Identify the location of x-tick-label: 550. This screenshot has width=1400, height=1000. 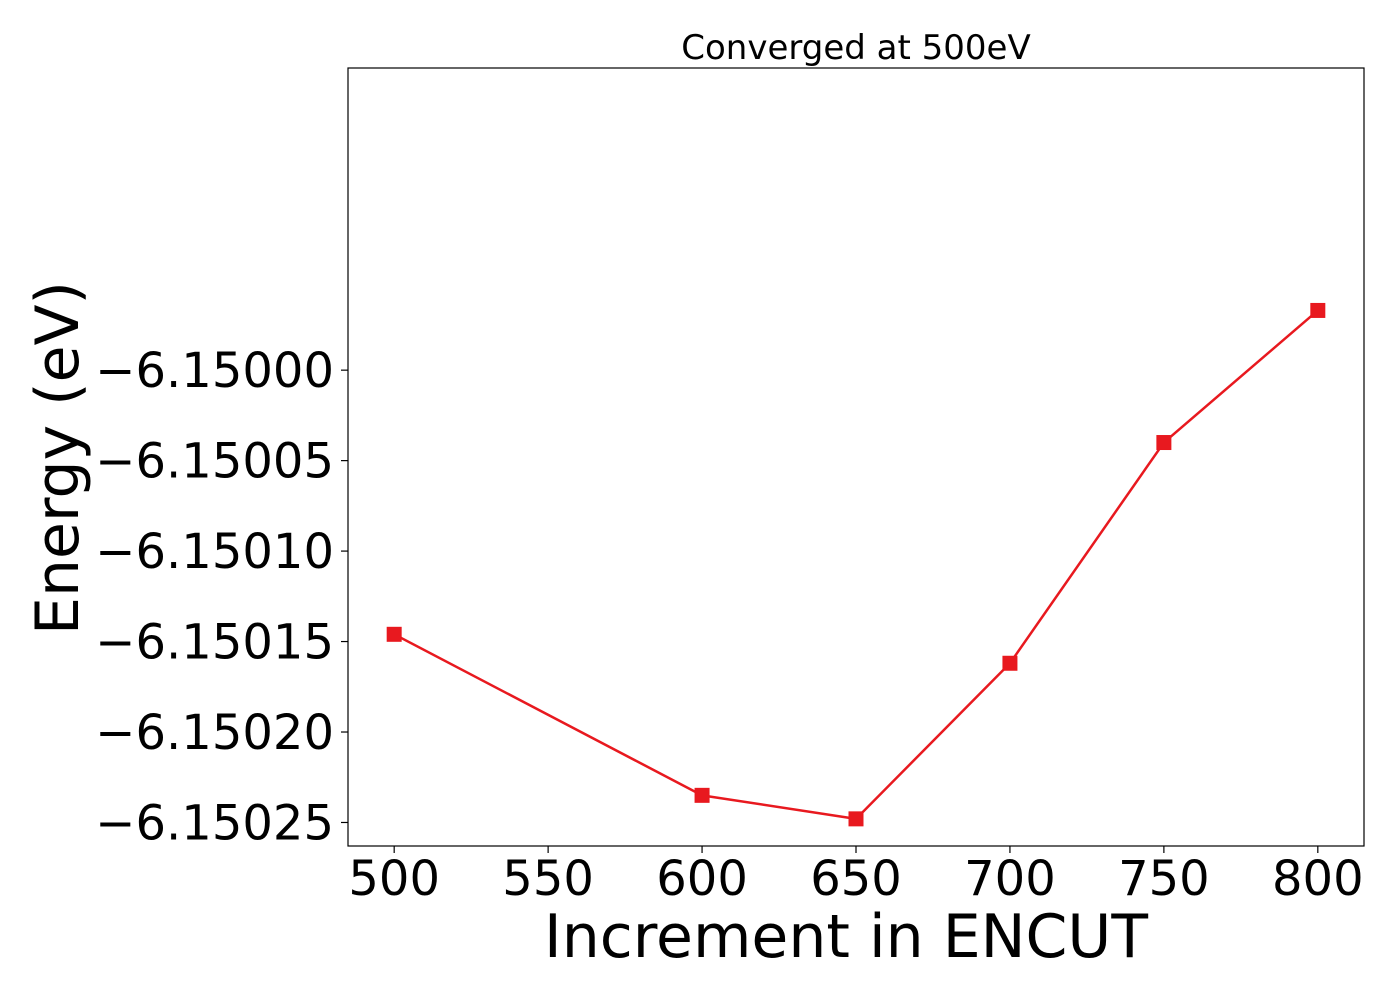
(548, 879).